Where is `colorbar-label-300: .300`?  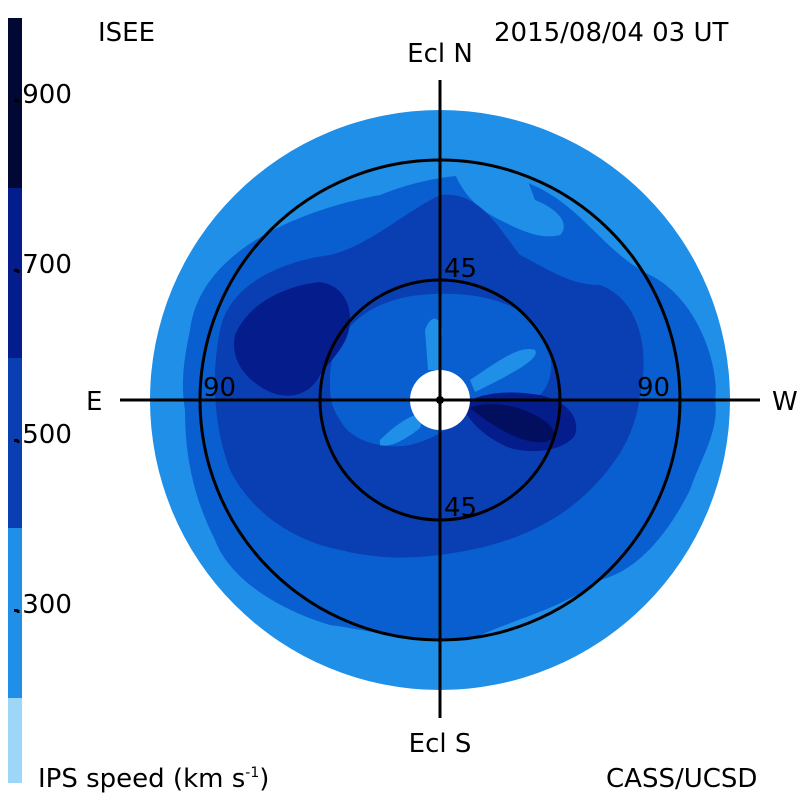 colorbar-label-300: .300 is located at coordinates (43, 605).